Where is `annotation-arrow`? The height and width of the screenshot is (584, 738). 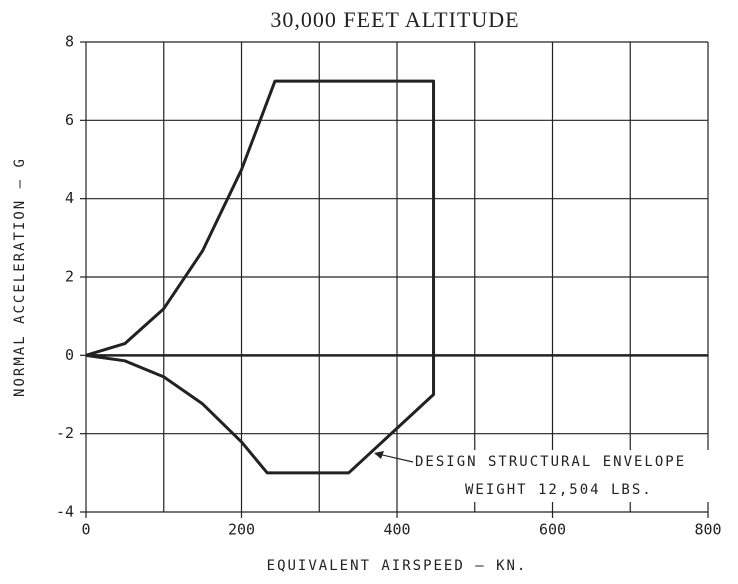 annotation-arrow is located at coordinates (395, 458).